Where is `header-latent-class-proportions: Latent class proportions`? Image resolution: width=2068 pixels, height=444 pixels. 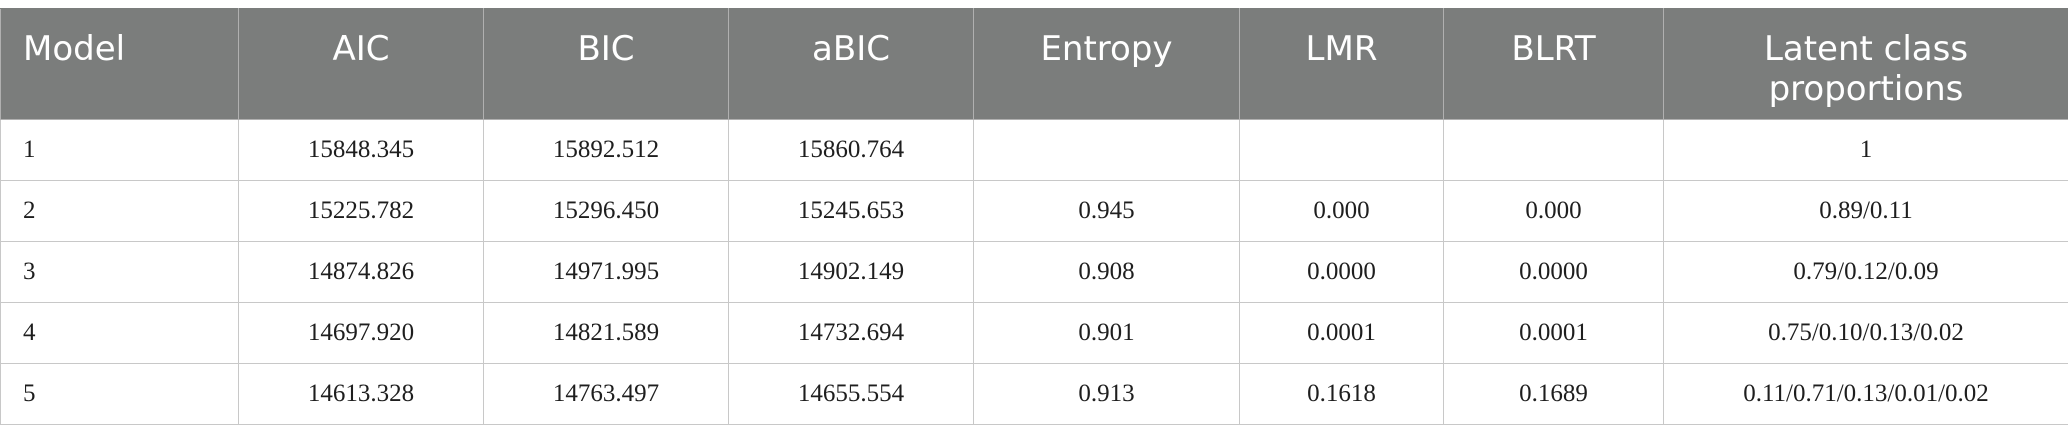
header-latent-class-proportions: Latent class proportions is located at coordinates (1866, 64).